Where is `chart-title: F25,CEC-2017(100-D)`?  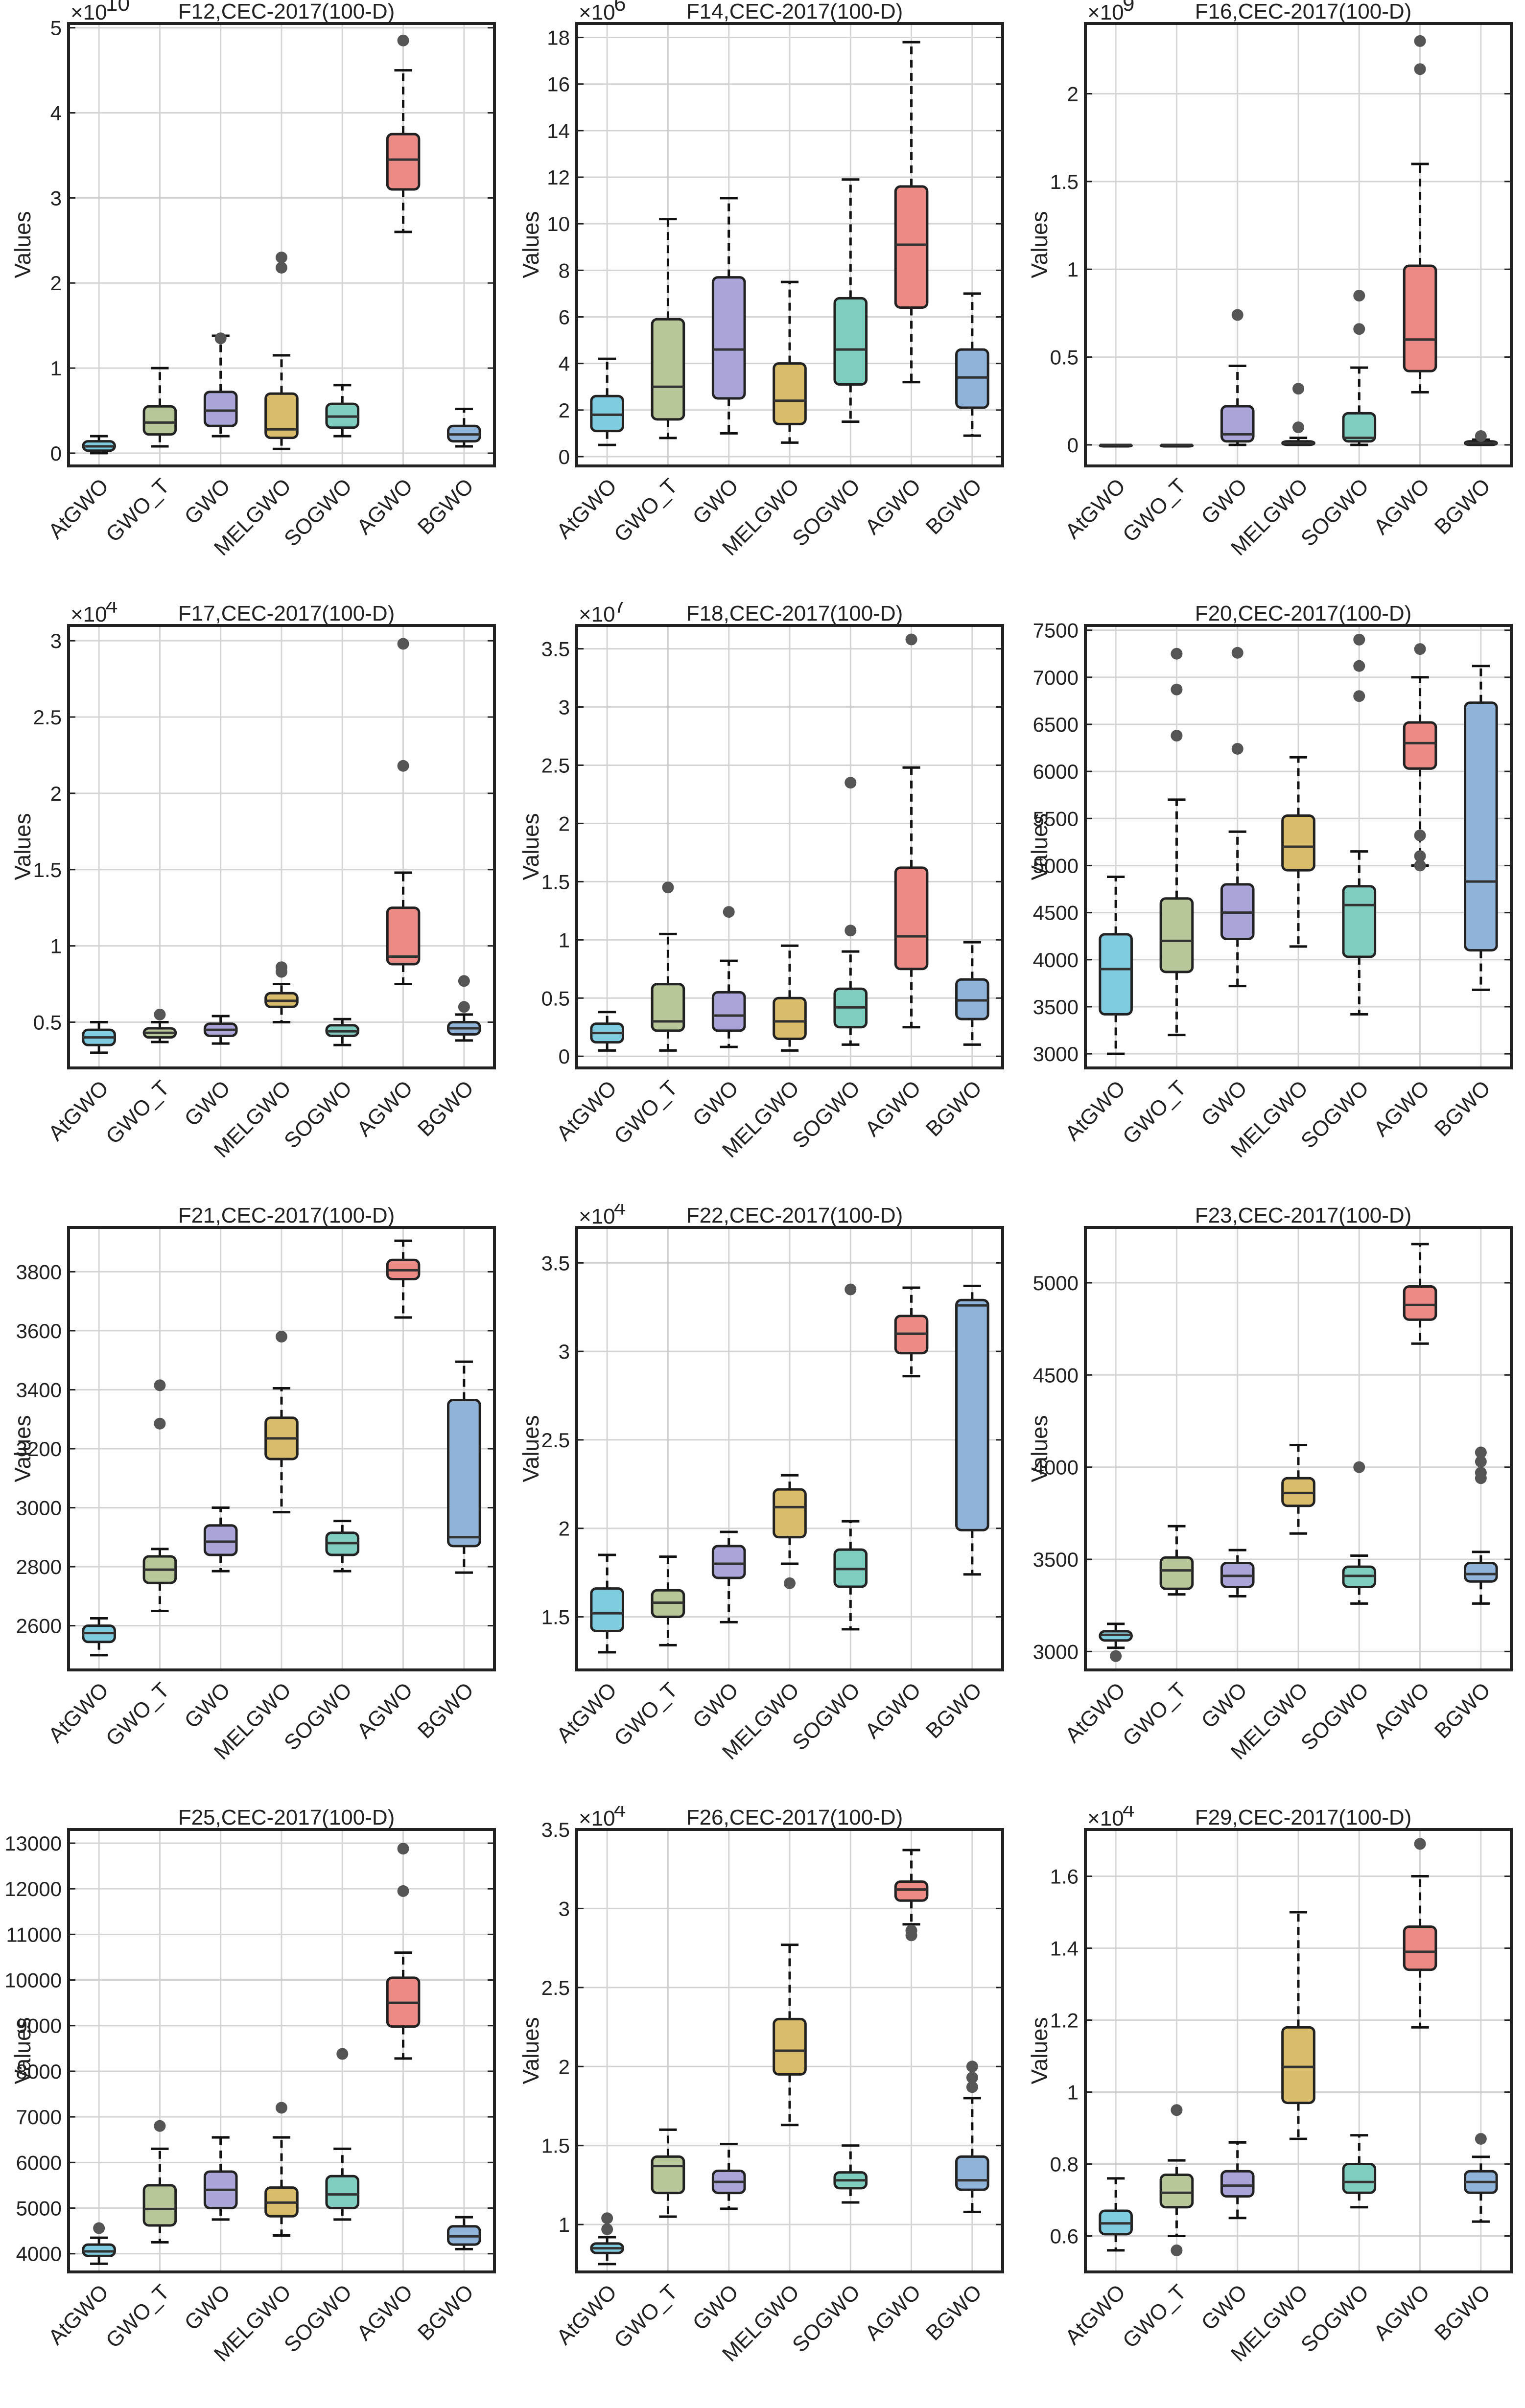 chart-title: F25,CEC-2017(100-D) is located at coordinates (286, 1817).